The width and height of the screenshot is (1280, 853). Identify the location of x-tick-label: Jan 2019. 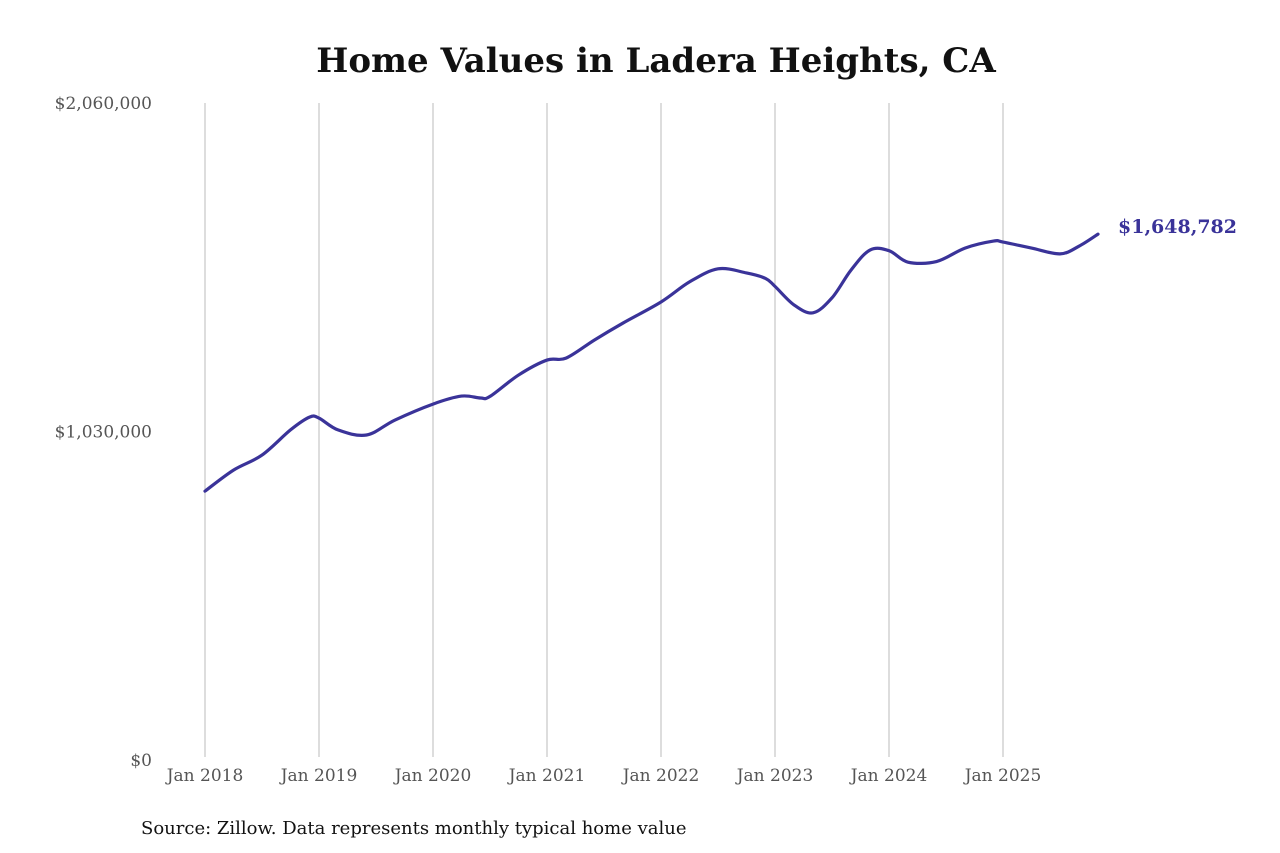
(318, 776).